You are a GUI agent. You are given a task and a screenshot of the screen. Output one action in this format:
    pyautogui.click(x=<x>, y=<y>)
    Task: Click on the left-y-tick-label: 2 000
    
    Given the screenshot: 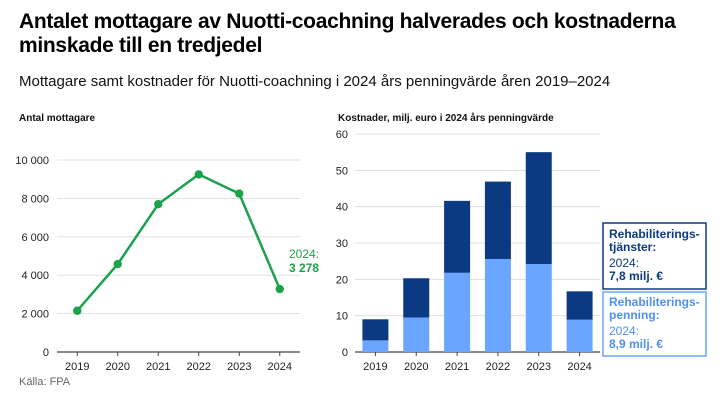 What is the action you would take?
    pyautogui.click(x=35, y=315)
    